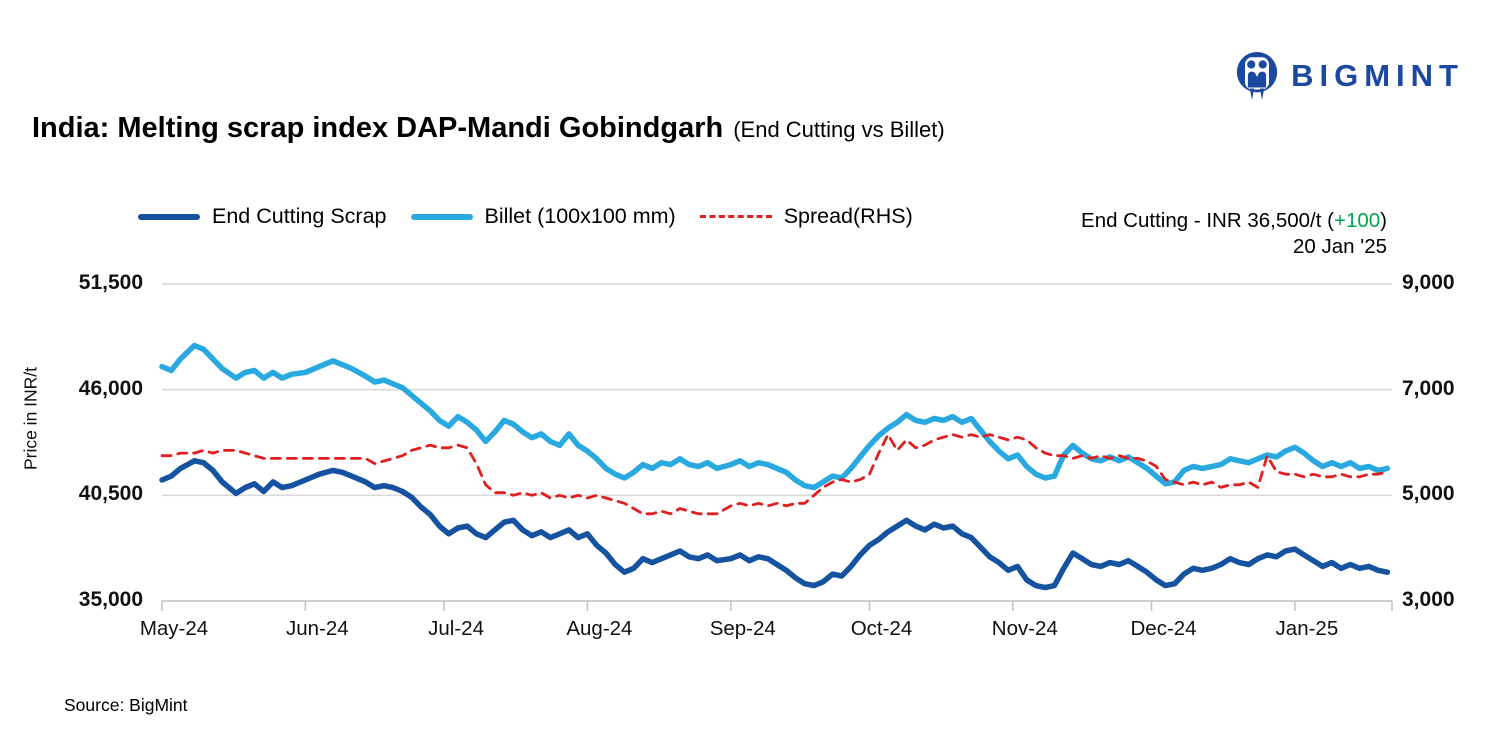  I want to click on annotation-close-paren: ), so click(1383, 220).